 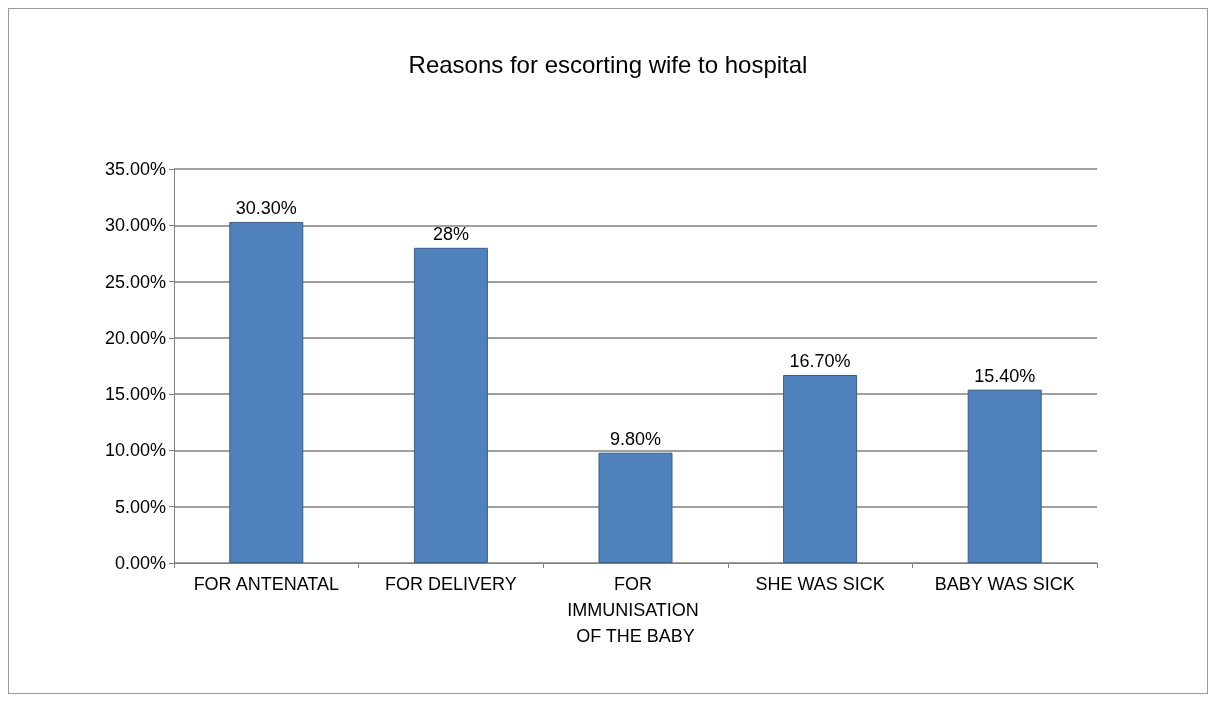 What do you see at coordinates (135, 337) in the screenshot?
I see `y-tick-label: 20.00%` at bounding box center [135, 337].